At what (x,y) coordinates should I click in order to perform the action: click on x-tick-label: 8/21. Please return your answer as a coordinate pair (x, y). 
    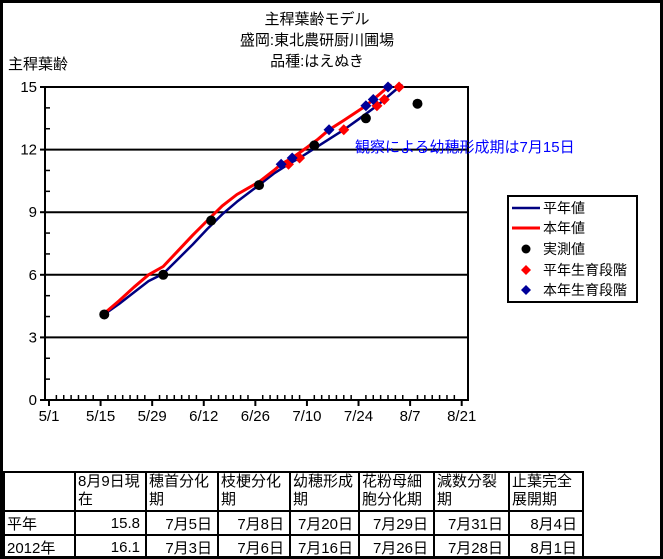
    Looking at the image, I should click on (461, 416).